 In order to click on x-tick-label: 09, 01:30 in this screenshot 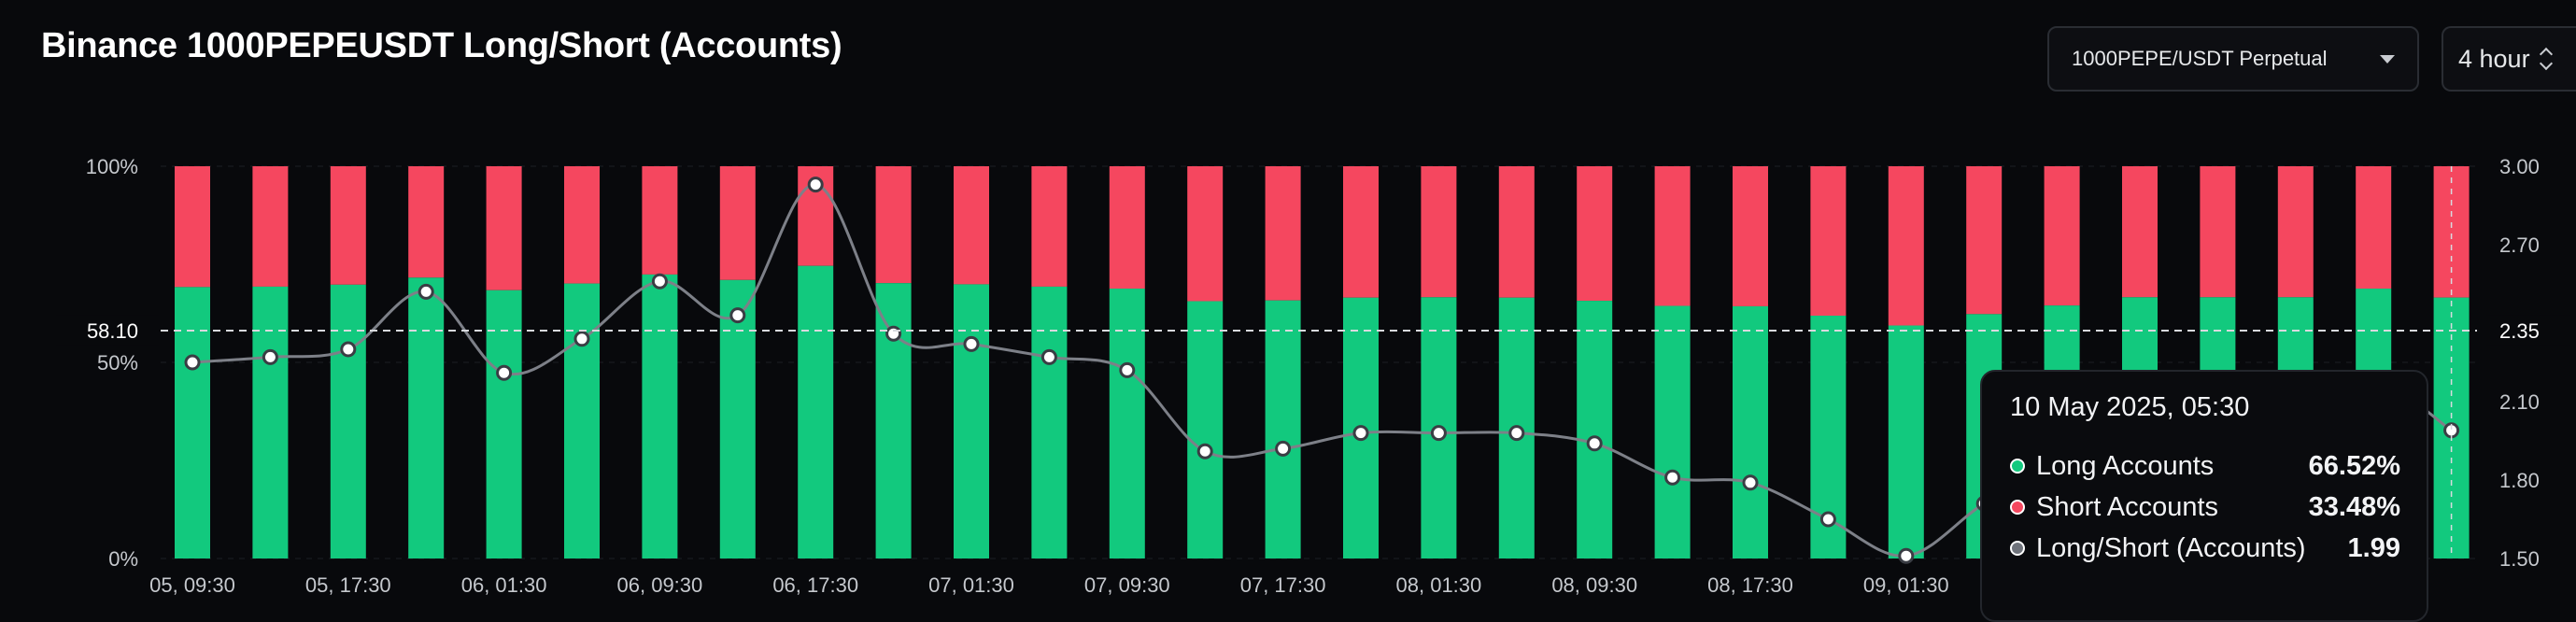, I will do `click(1906, 585)`.